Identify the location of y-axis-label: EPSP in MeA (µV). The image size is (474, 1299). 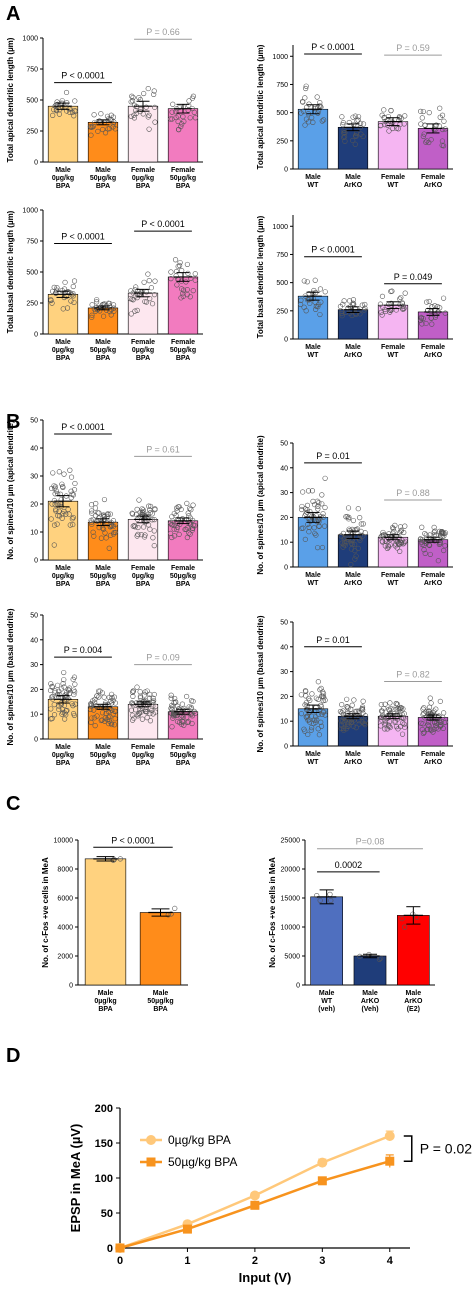
(75, 1178).